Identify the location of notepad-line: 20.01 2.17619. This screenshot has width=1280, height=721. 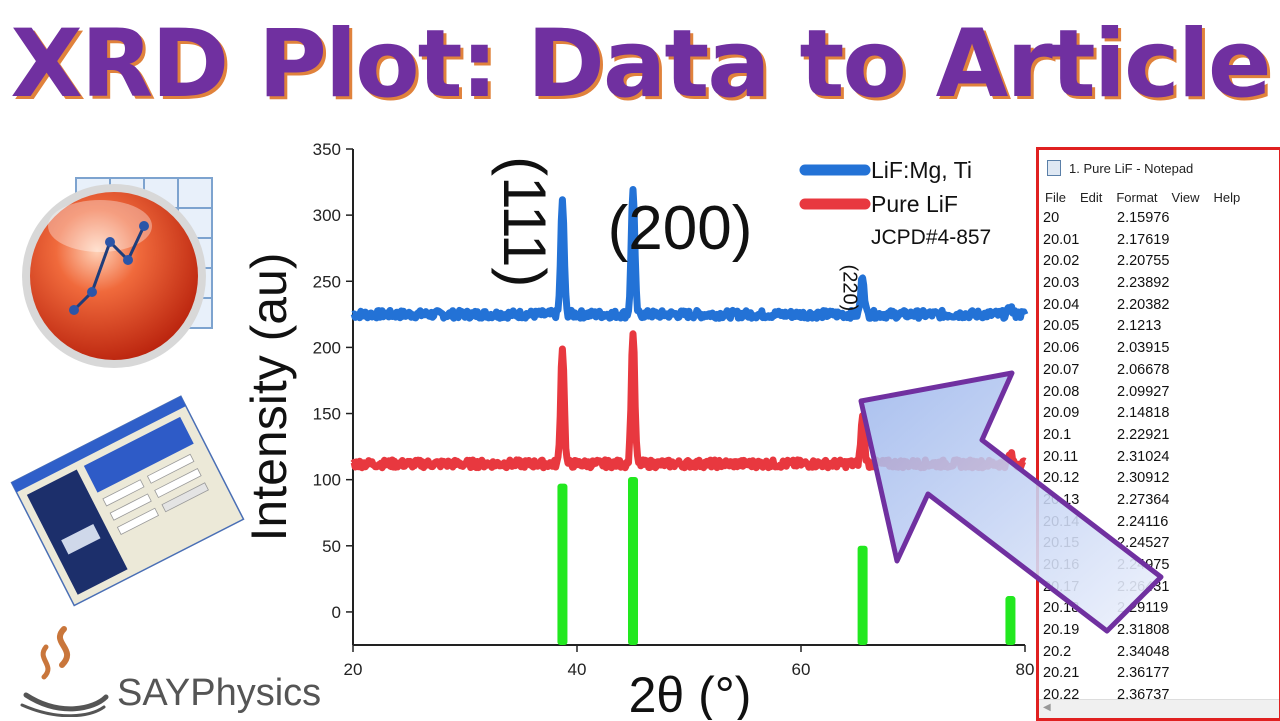
(1161, 241).